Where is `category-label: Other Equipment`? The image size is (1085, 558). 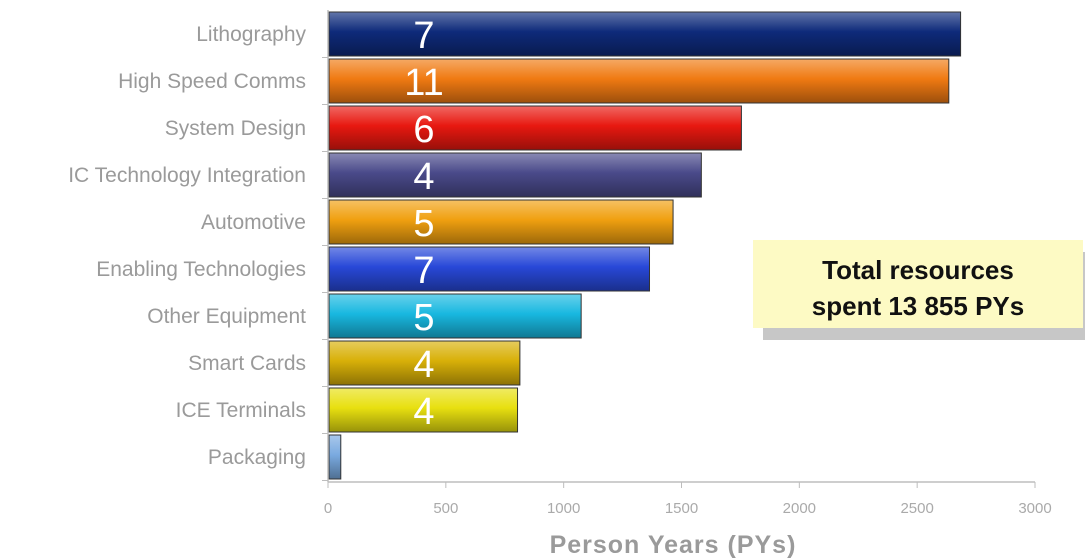 category-label: Other Equipment is located at coordinates (226, 316).